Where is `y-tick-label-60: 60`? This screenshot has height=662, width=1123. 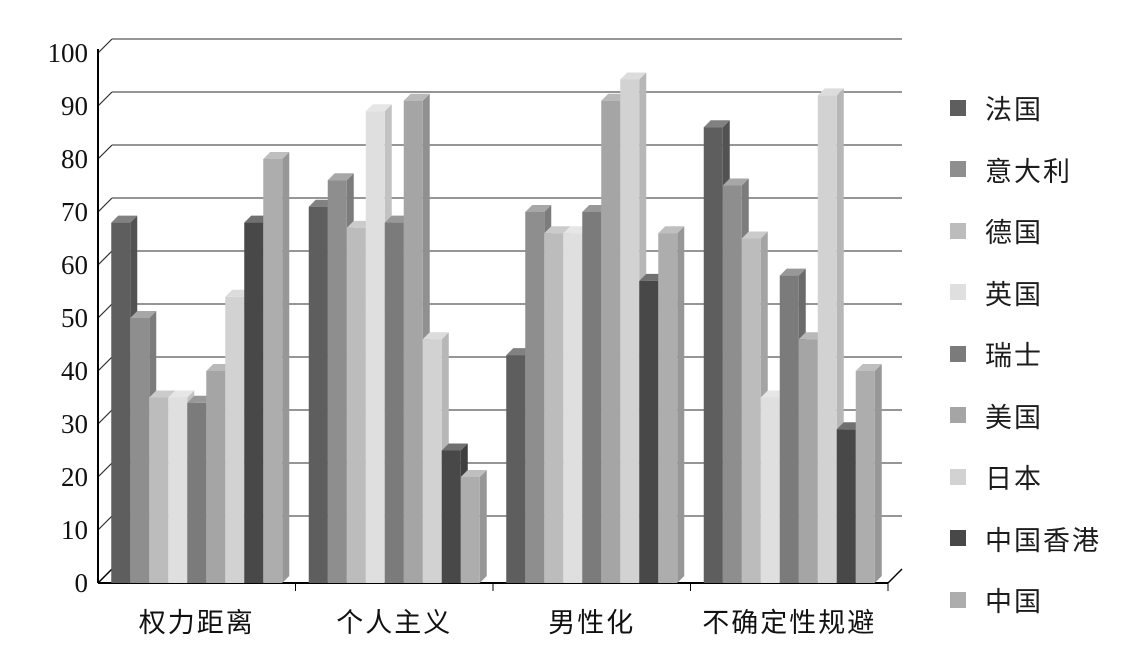
y-tick-label-60: 60 is located at coordinates (74, 265).